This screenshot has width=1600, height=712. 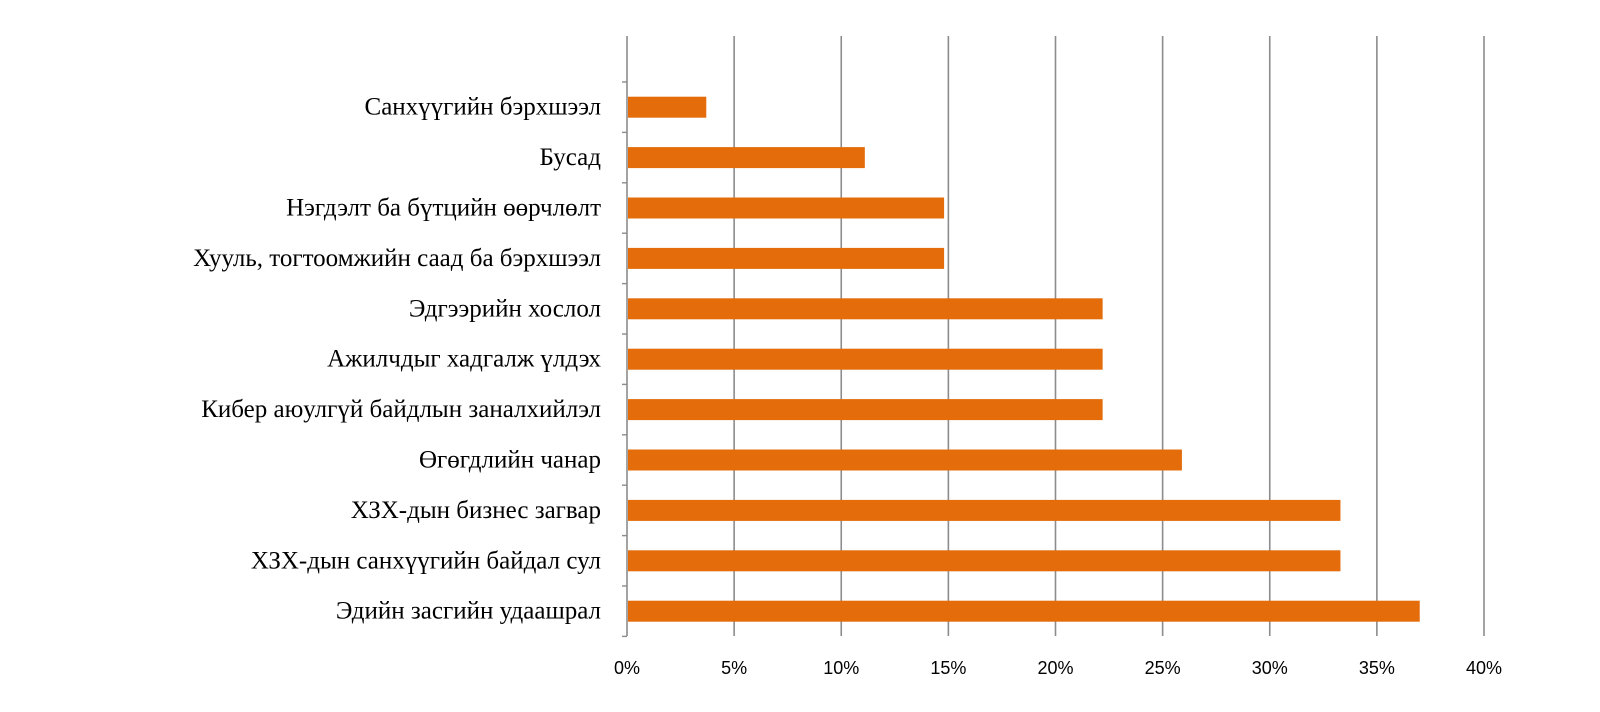 What do you see at coordinates (627, 668) in the screenshot?
I see `x-tick-label: 0%` at bounding box center [627, 668].